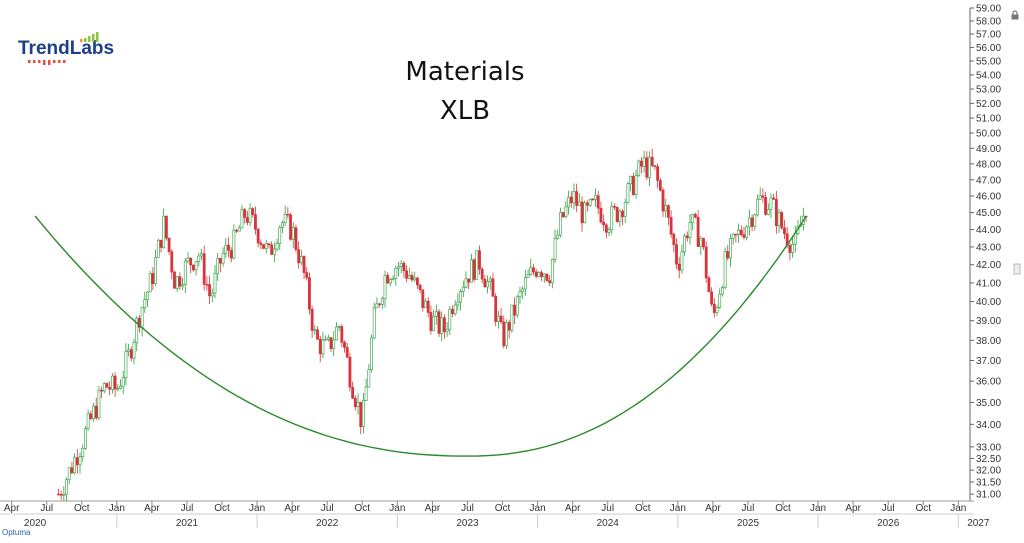 The height and width of the screenshot is (543, 1024). I want to click on x-year-label: 2026, so click(888, 523).